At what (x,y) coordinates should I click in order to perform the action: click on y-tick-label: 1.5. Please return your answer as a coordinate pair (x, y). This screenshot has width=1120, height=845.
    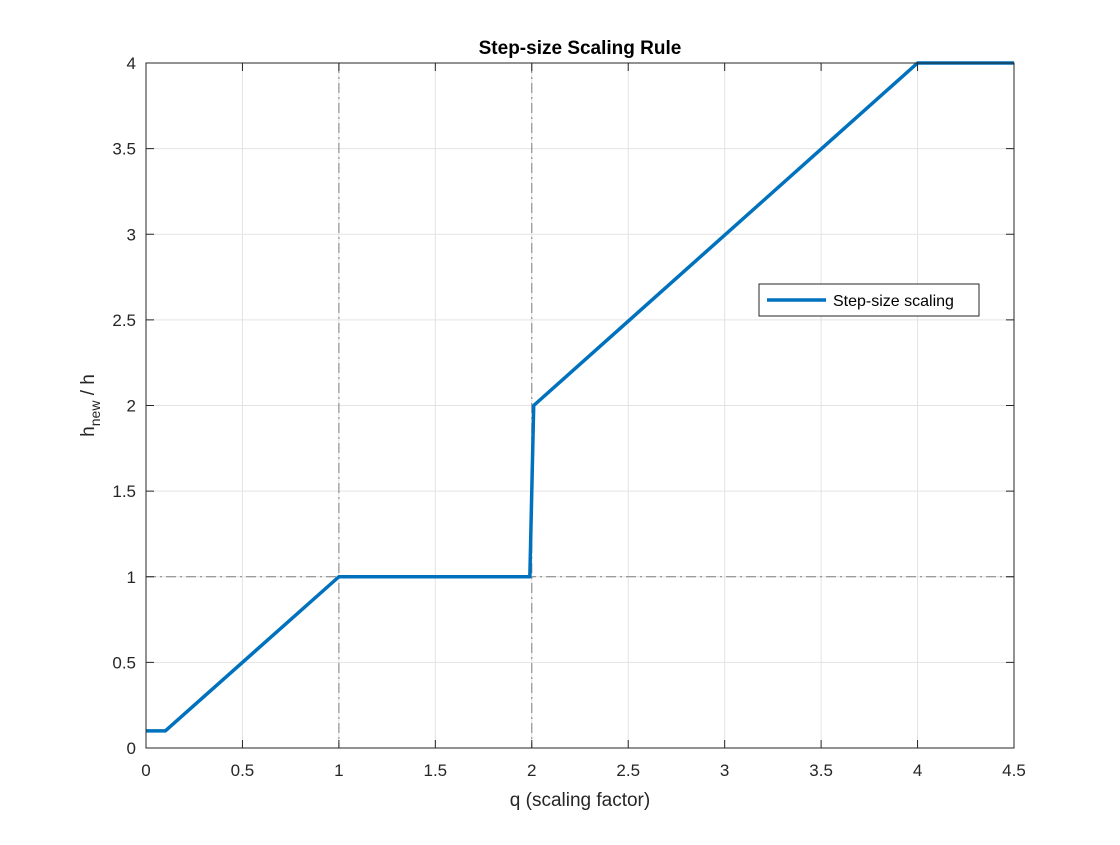
    Looking at the image, I should click on (124, 491).